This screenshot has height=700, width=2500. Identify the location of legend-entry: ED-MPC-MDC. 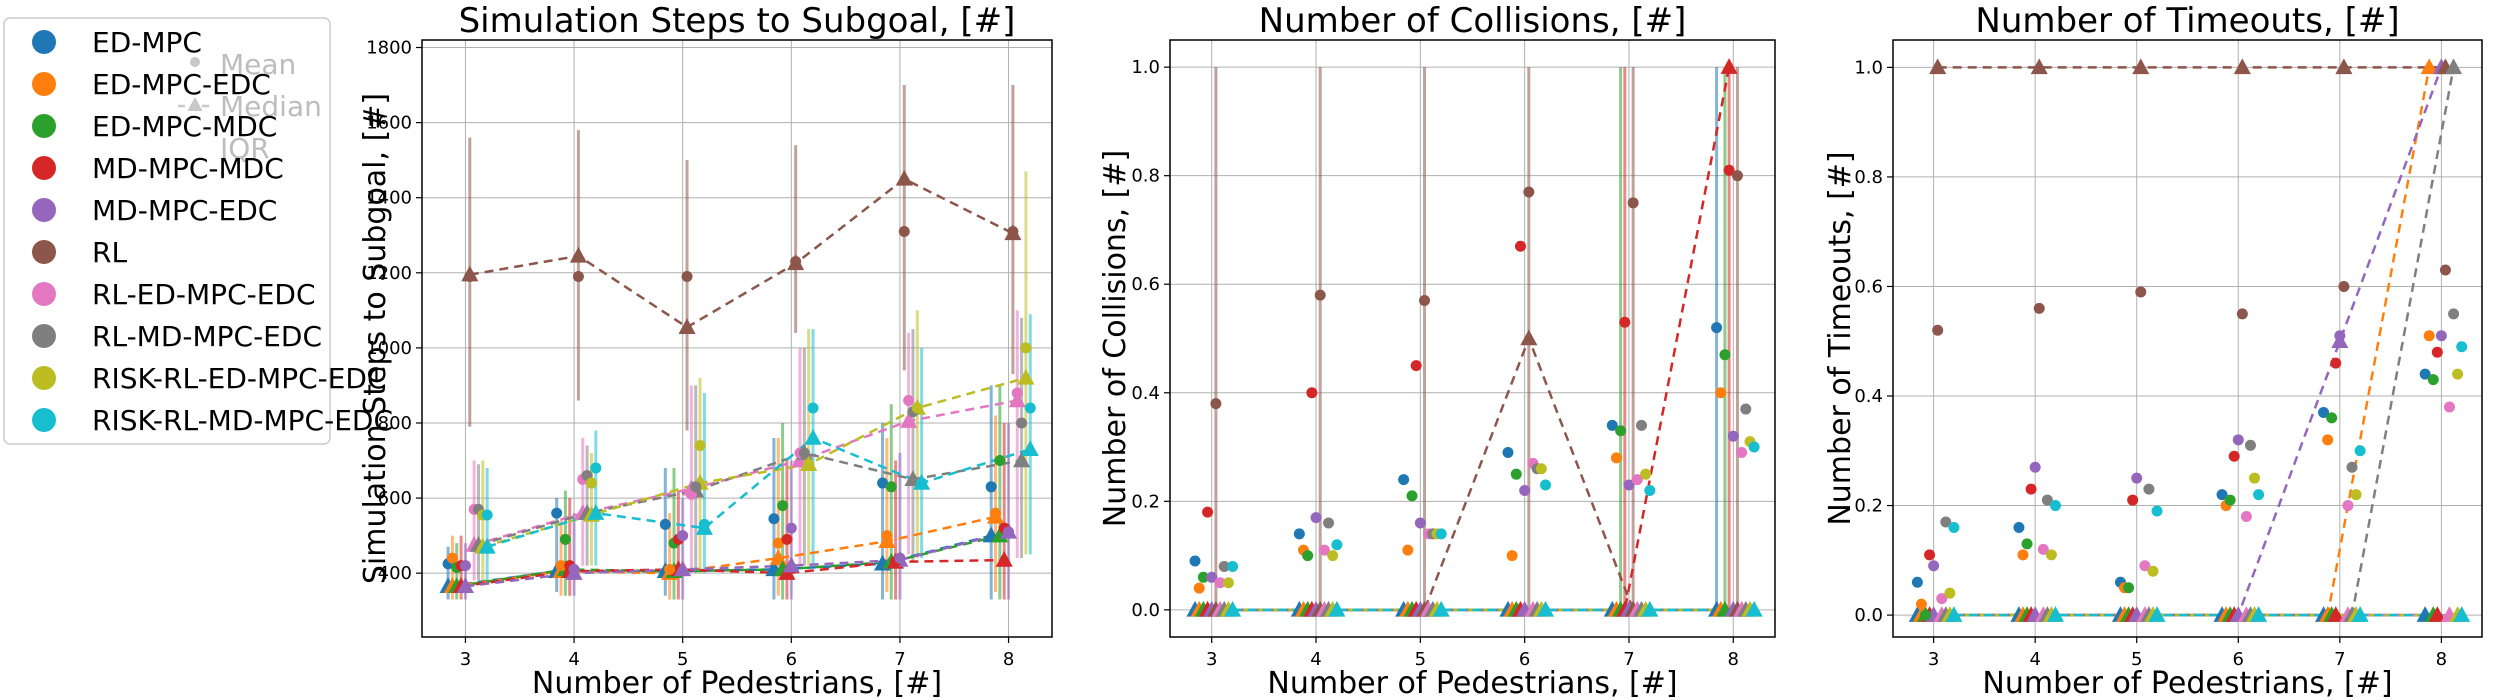
(154, 126).